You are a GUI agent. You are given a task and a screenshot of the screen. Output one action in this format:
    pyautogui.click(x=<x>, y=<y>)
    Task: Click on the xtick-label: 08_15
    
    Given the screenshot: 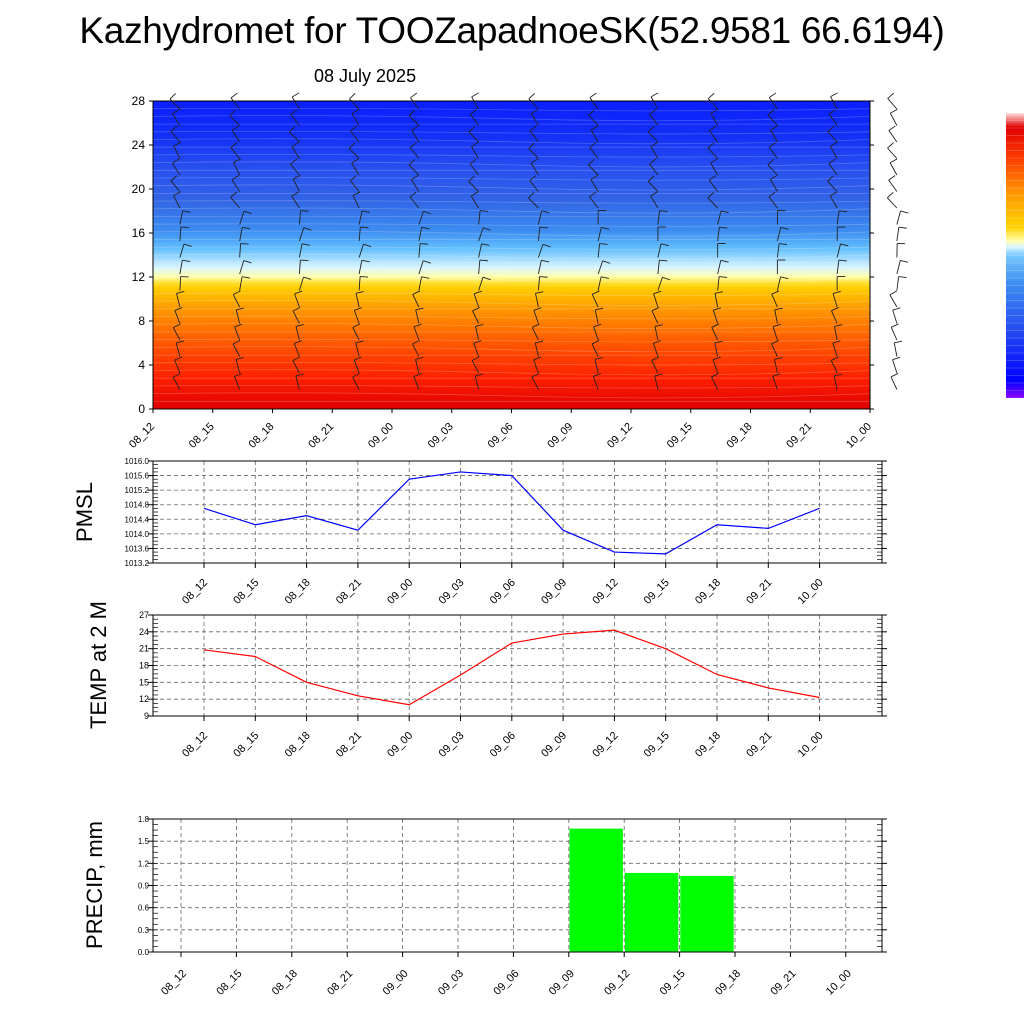 What is the action you would take?
    pyautogui.click(x=246, y=745)
    